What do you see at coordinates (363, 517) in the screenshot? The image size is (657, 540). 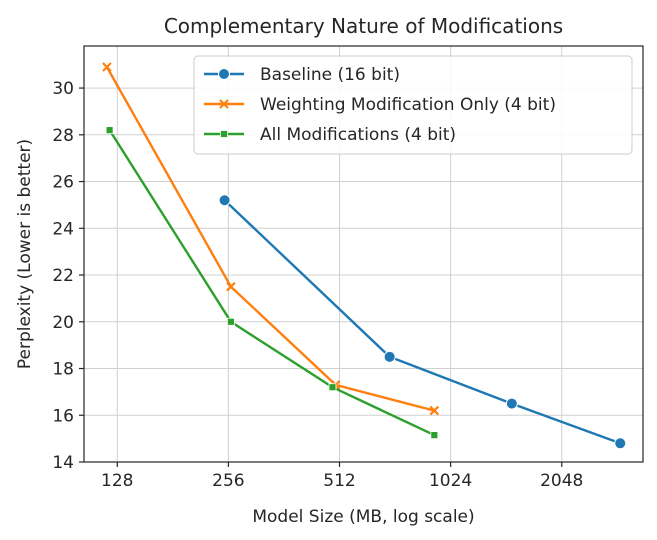 I see `x-axis-title: Model Size (MB, log scale)` at bounding box center [363, 517].